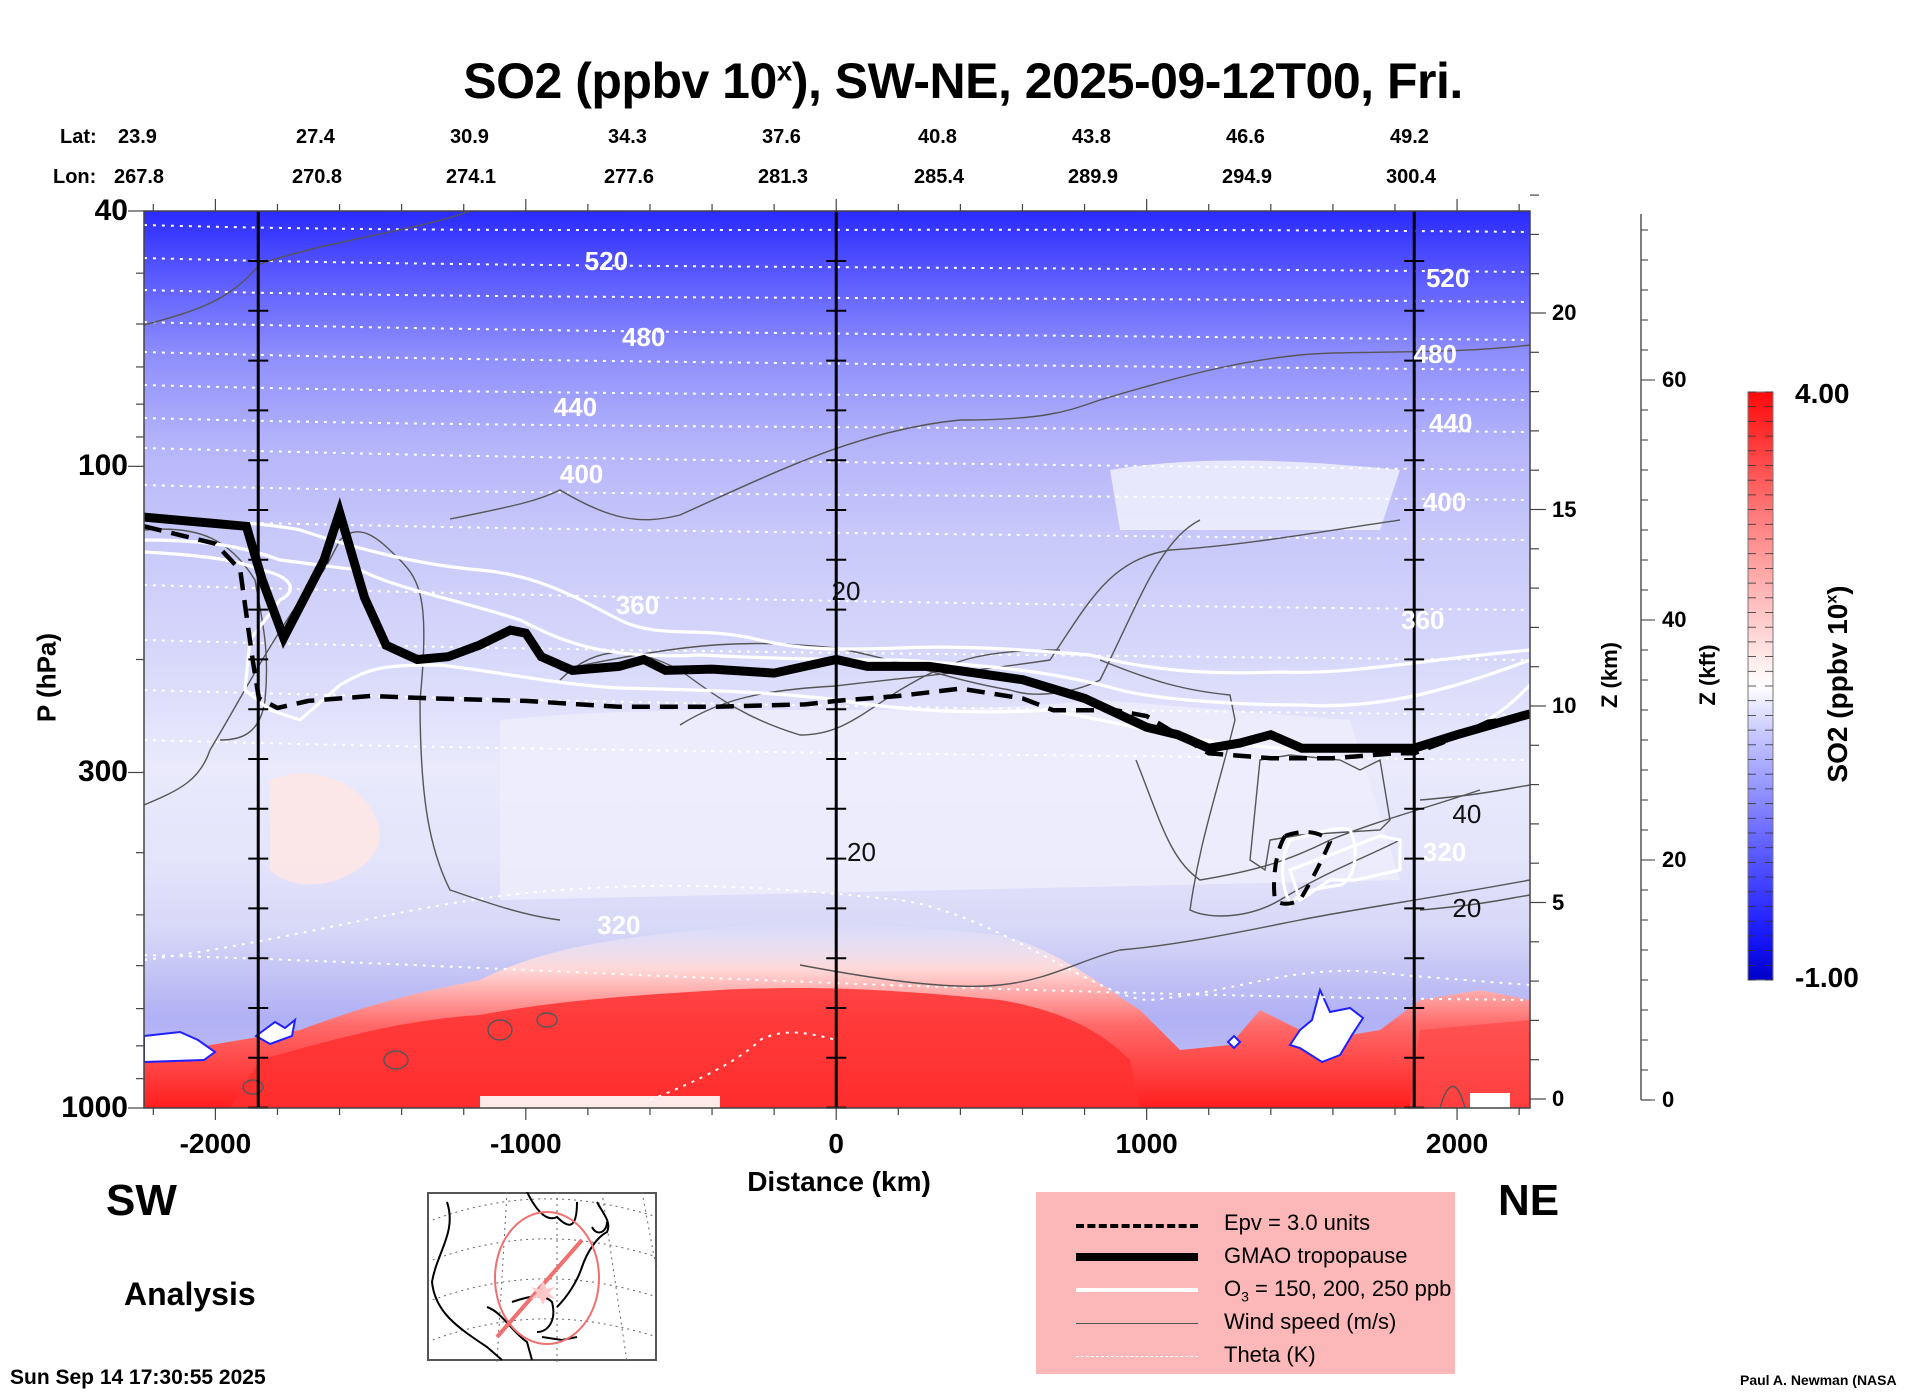 This screenshot has height=1394, width=1926. What do you see at coordinates (1529, 1200) in the screenshot?
I see `ne-label: NE` at bounding box center [1529, 1200].